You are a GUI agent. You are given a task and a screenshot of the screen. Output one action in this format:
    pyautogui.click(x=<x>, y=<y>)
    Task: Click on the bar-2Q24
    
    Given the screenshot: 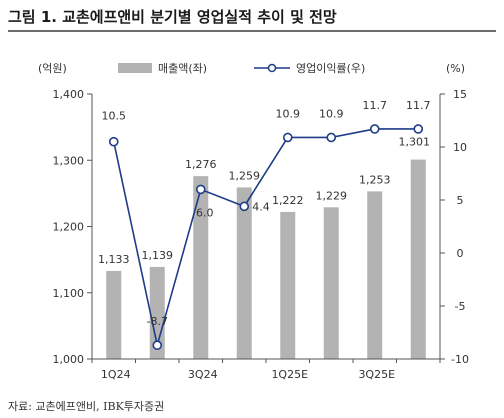 What is the action you would take?
    pyautogui.click(x=157, y=312)
    